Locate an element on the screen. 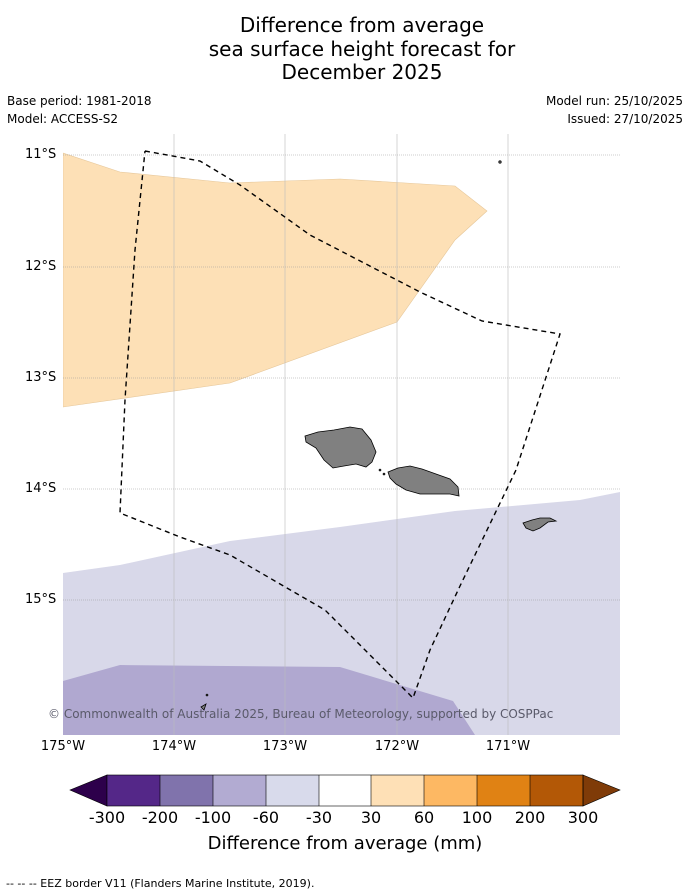  colorbar-tick-minus100: -100 is located at coordinates (213, 817).